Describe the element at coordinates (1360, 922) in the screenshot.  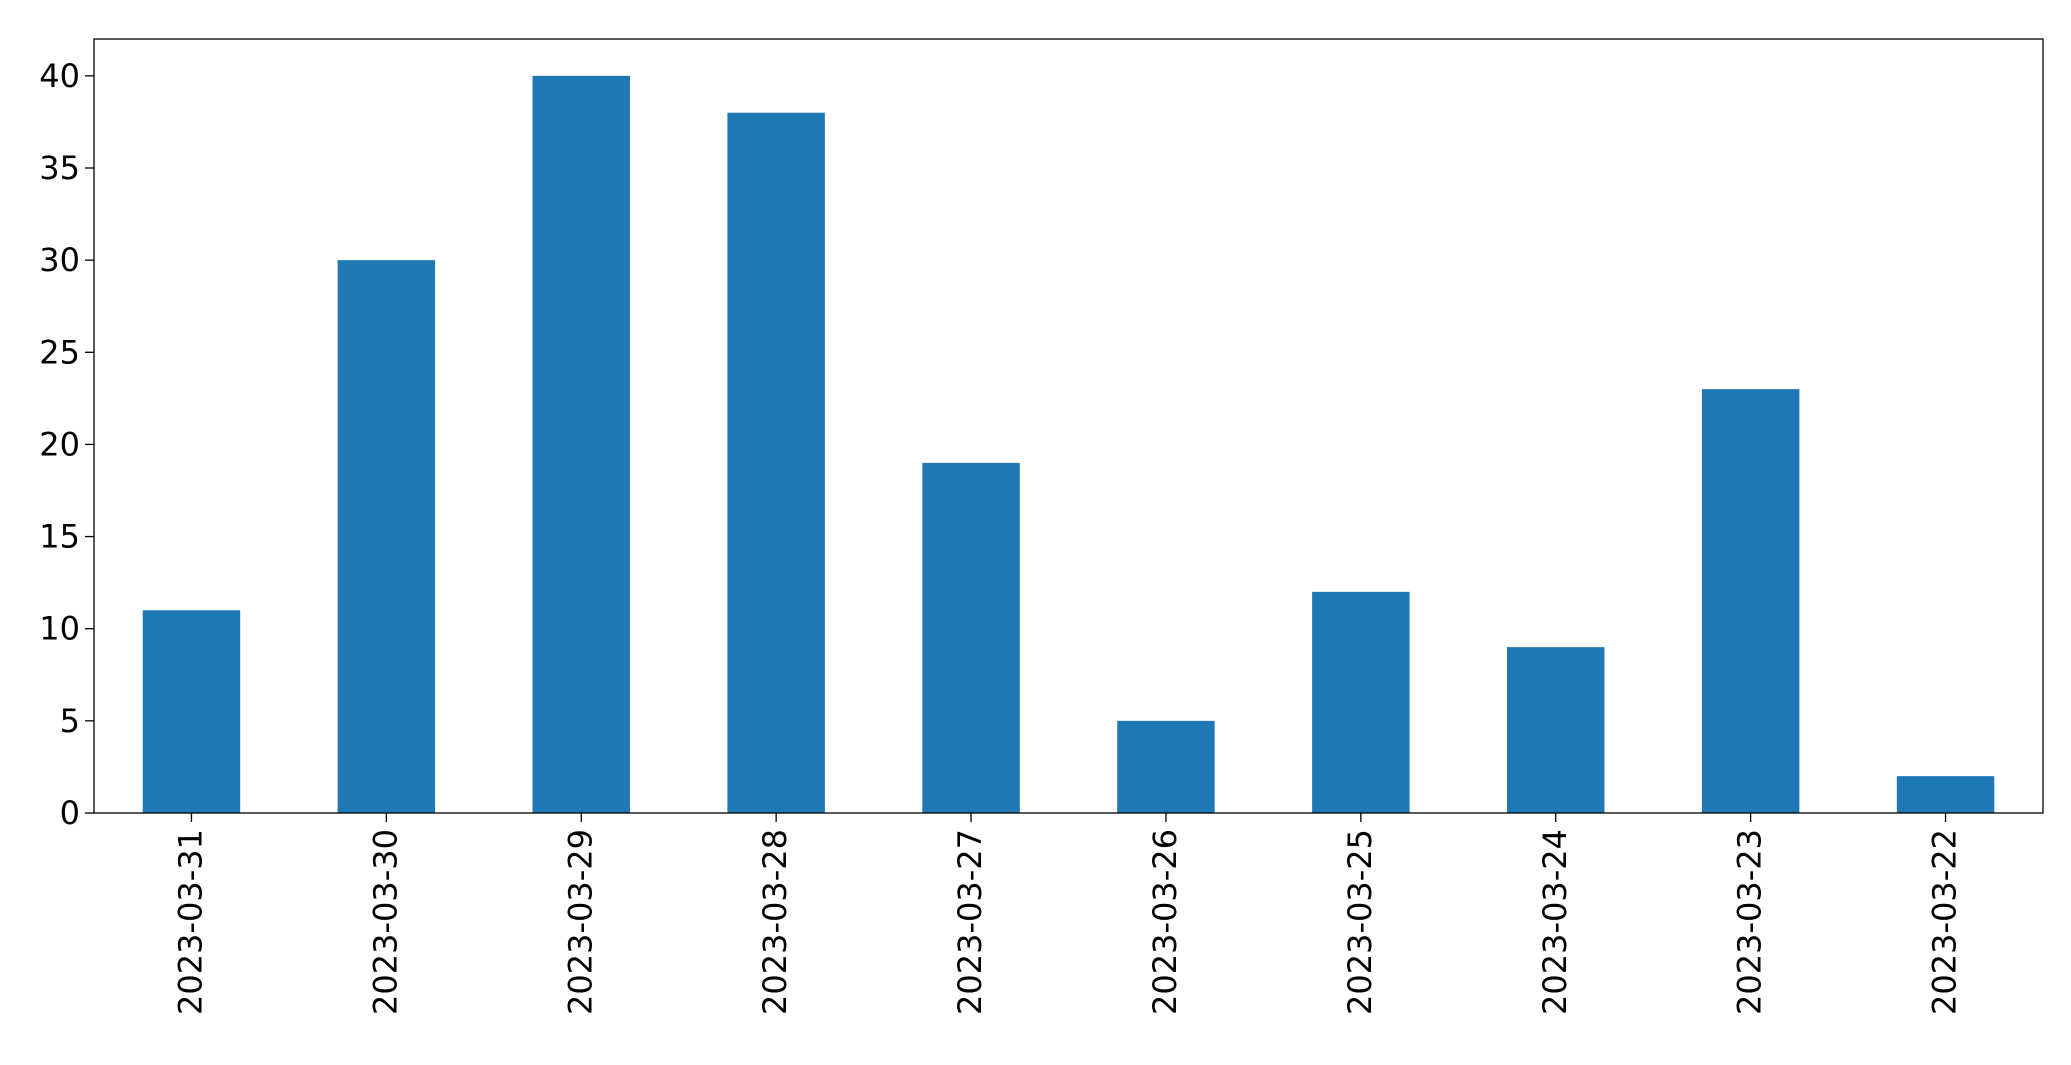
I see `x-tick-label: 2023-03-25` at that location.